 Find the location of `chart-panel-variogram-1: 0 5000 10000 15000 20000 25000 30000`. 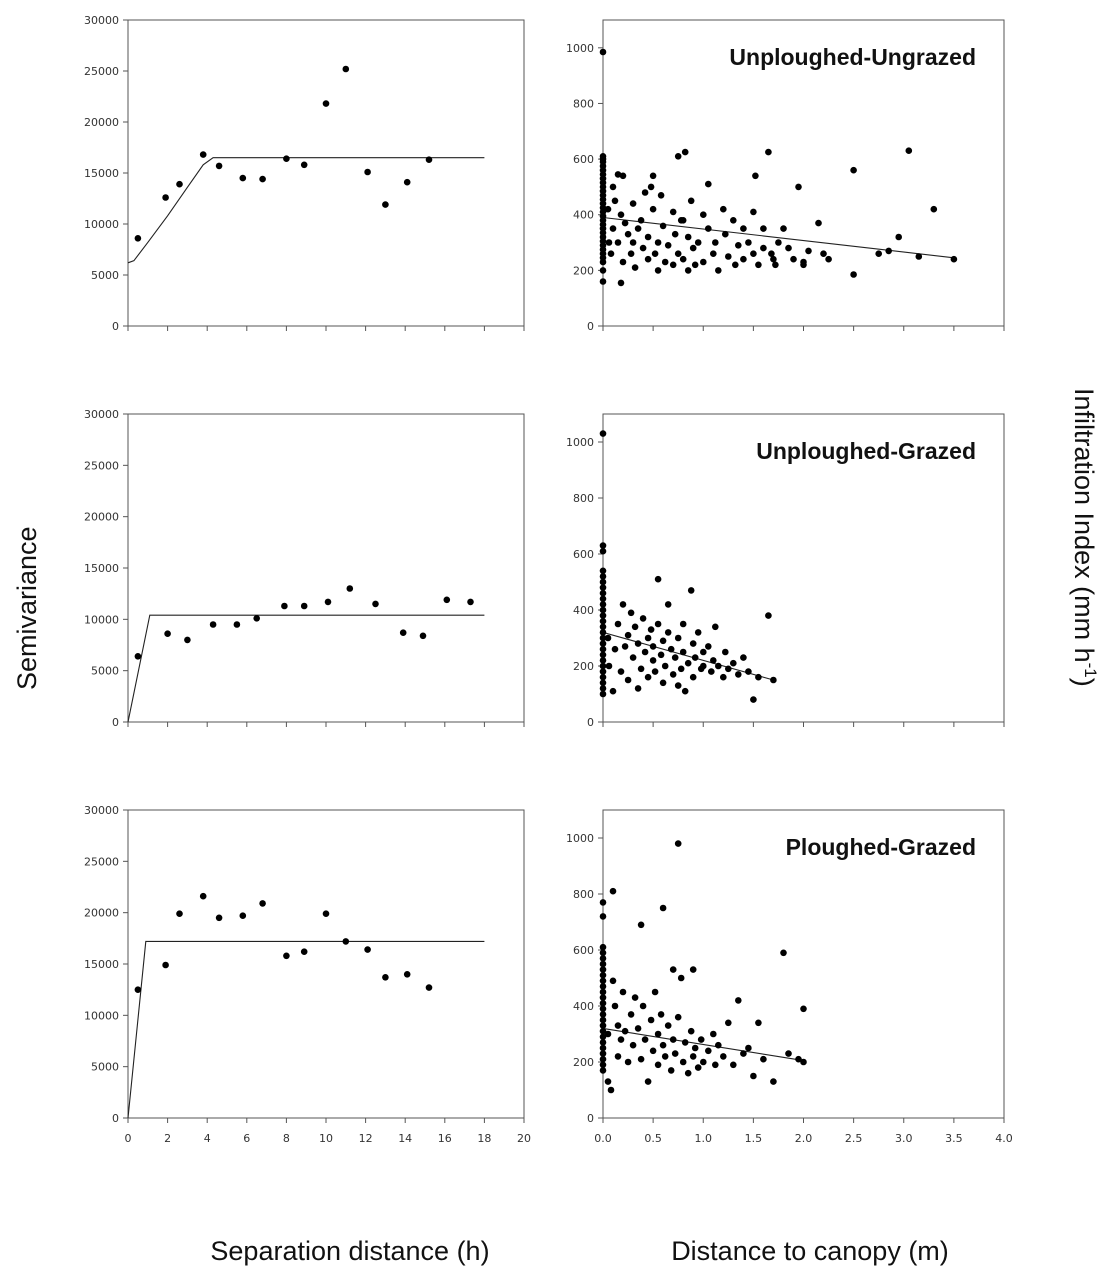

chart-panel-variogram-1: 0 5000 10000 15000 20000 25000 30000 is located at coordinates (304, 173).